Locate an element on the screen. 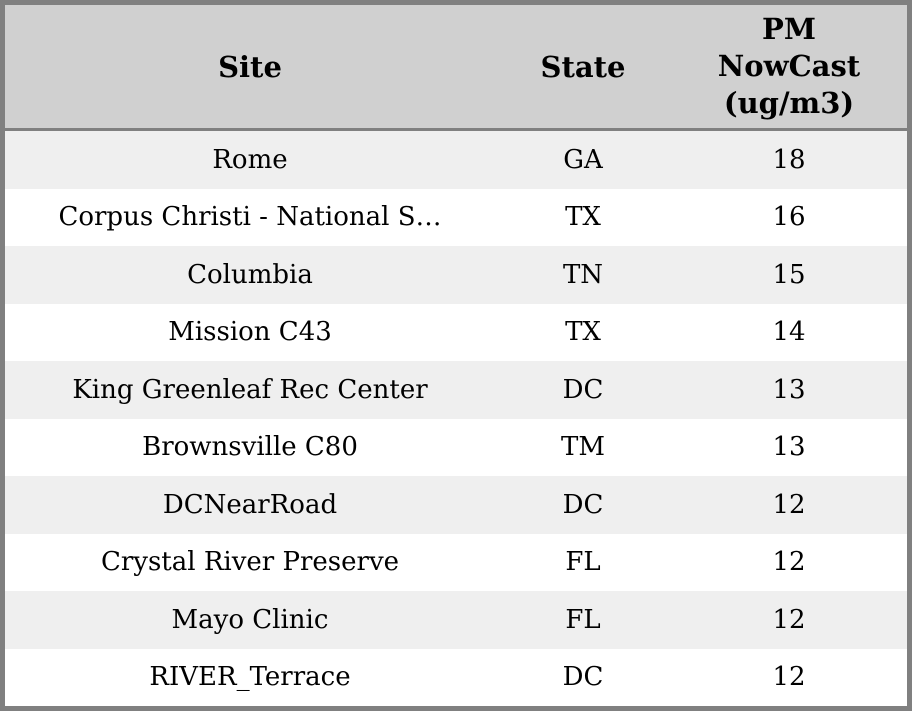  cell-pm-value: 18 is located at coordinates (789, 159).